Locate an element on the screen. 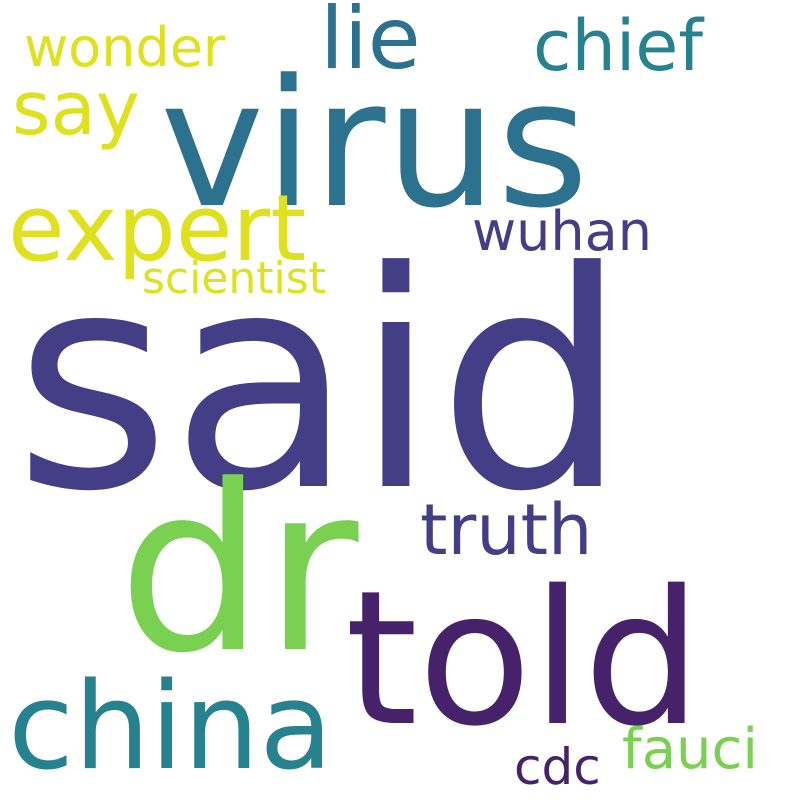 This screenshot has height=800, width=800. word-told: told is located at coordinates (523, 658).